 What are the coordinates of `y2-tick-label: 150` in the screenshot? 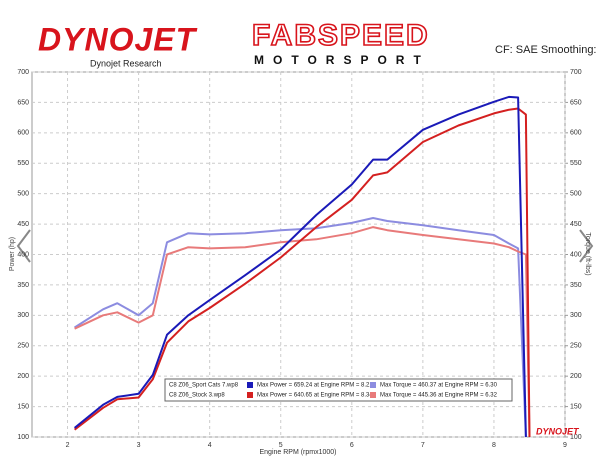 It's located at (576, 406).